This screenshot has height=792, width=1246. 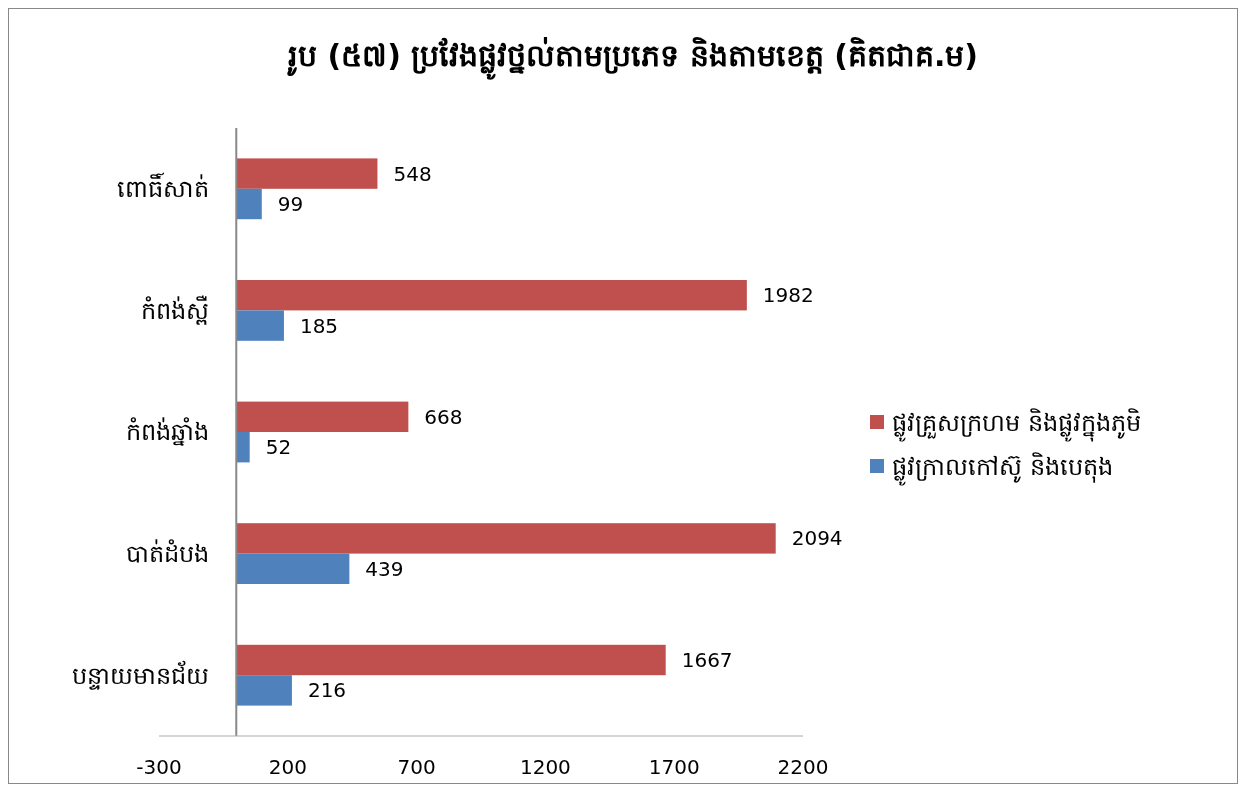 What do you see at coordinates (545, 767) in the screenshot?
I see `x-tick-label: 1200` at bounding box center [545, 767].